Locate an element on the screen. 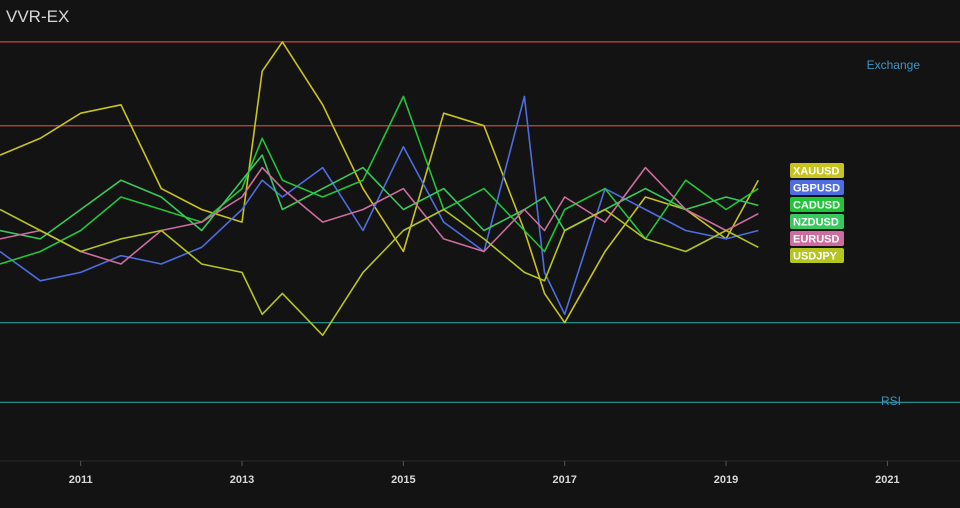 The width and height of the screenshot is (960, 508). end-tag-label-xauusd: XAUUSD is located at coordinates (816, 172).